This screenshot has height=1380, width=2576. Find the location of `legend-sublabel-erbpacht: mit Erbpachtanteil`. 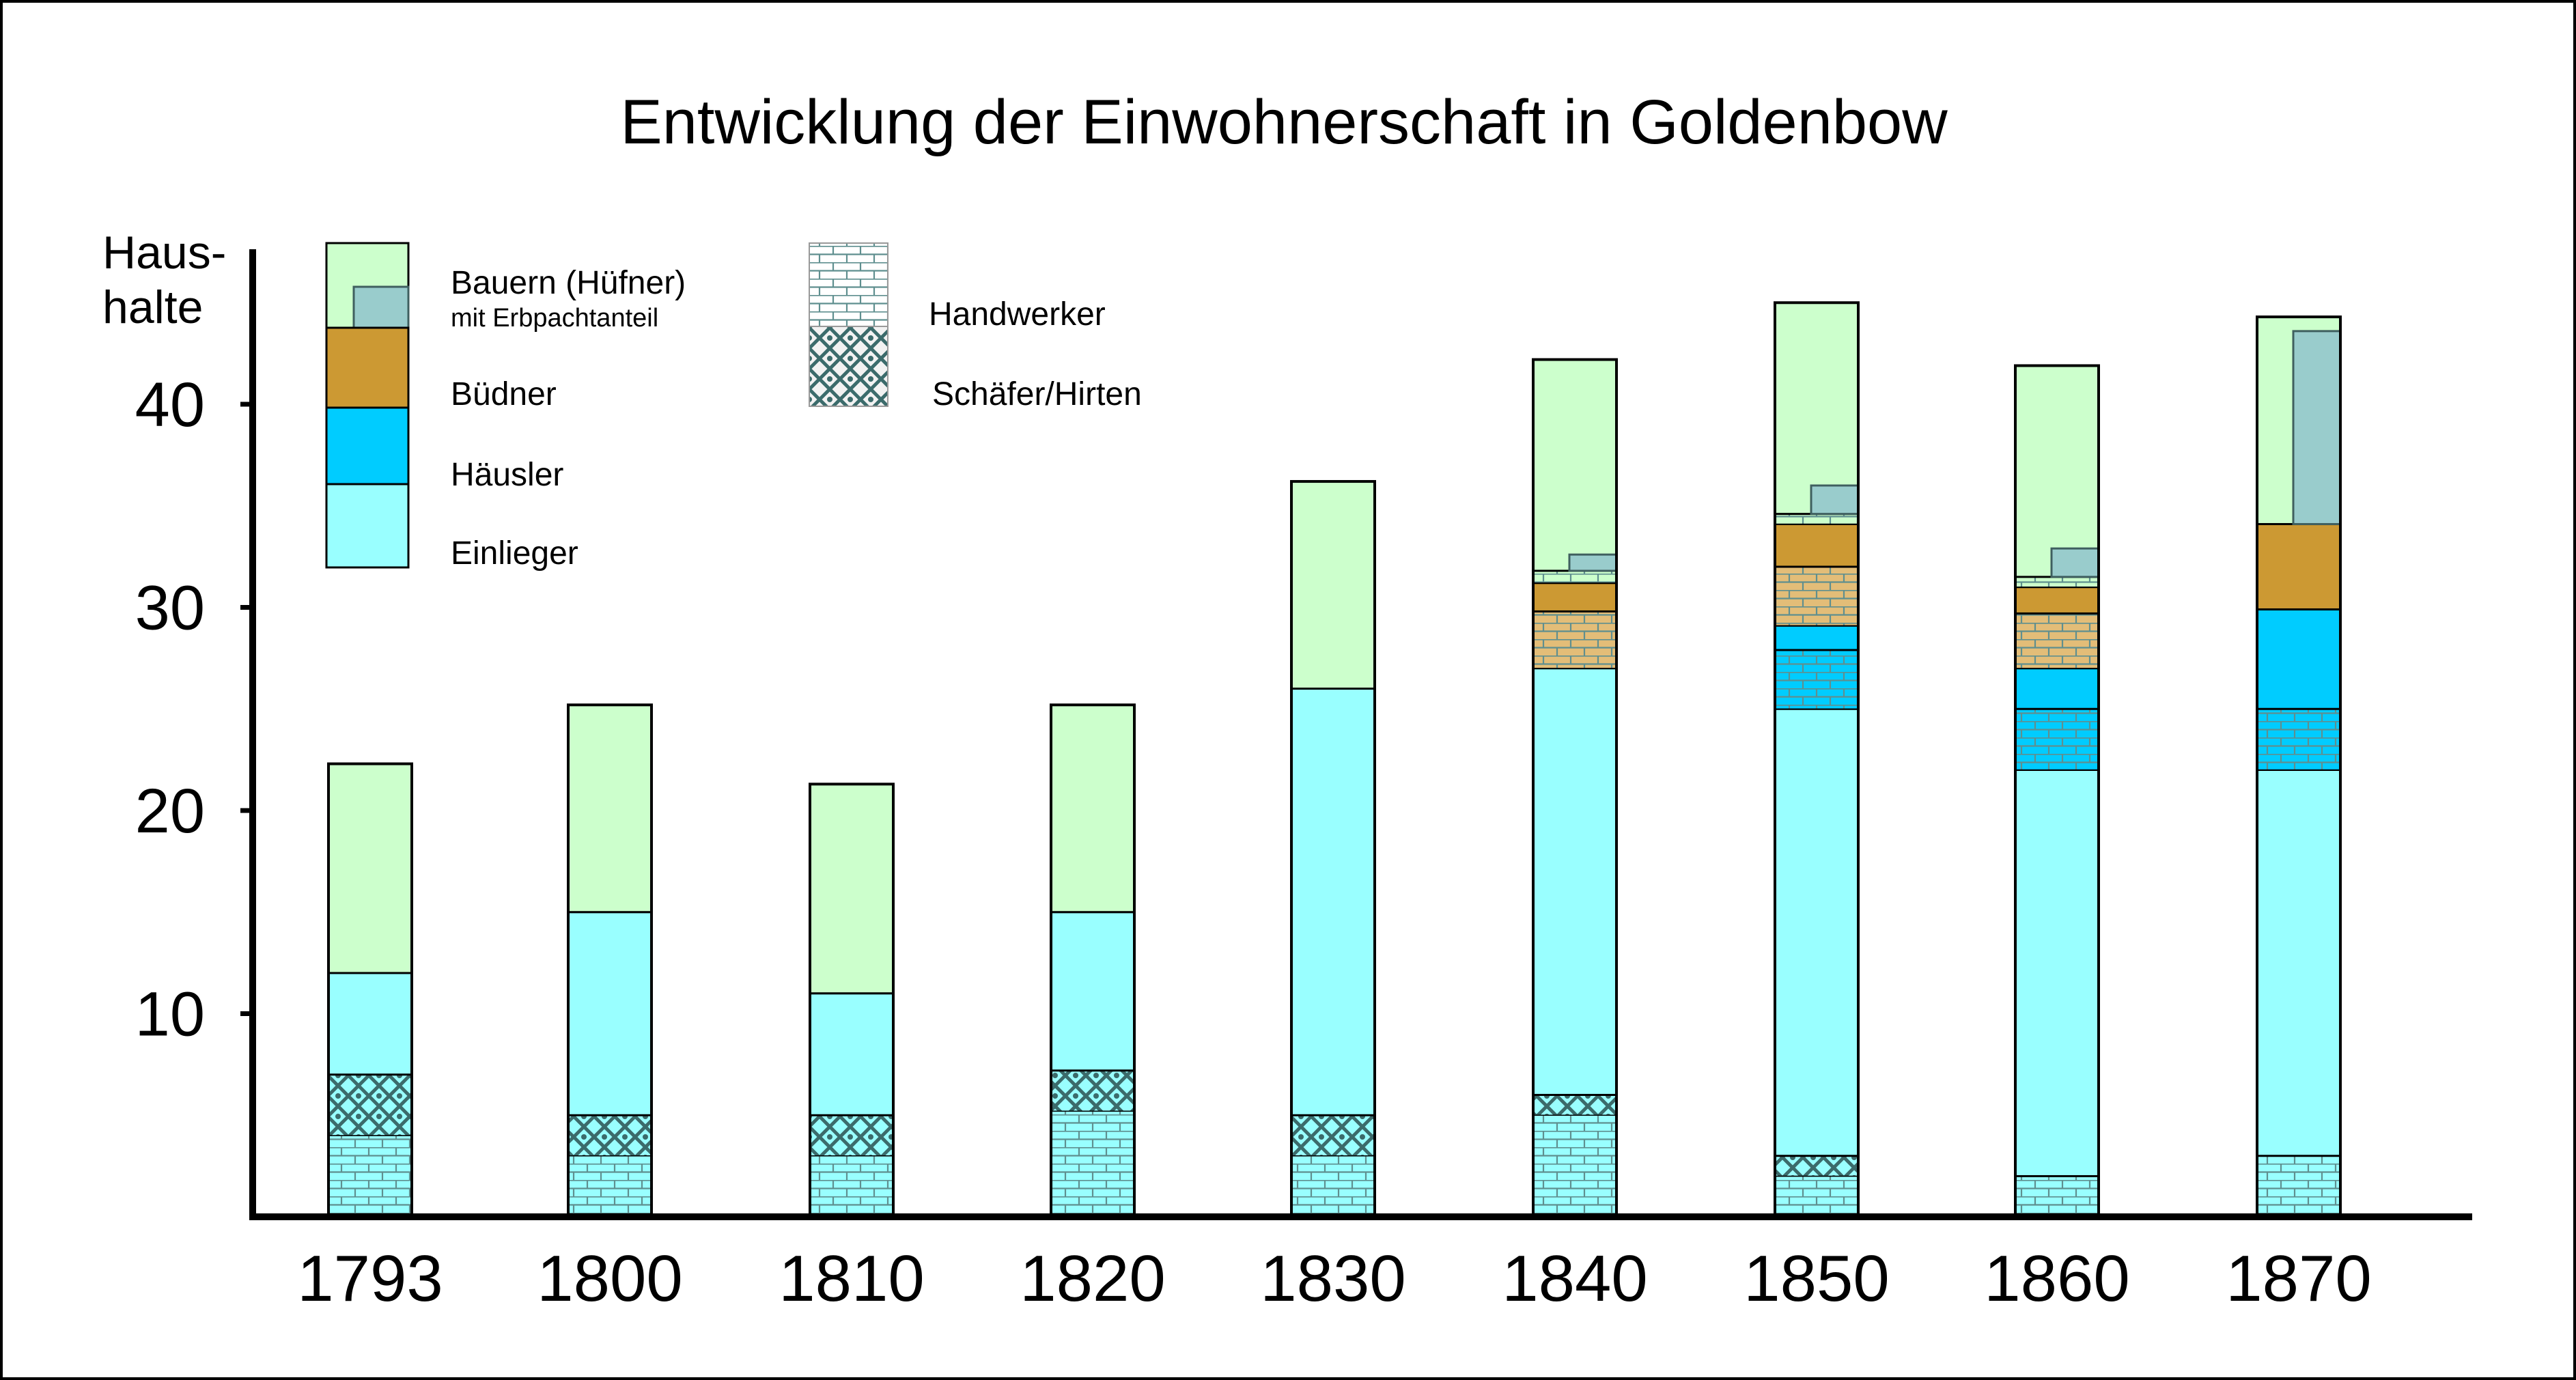

legend-sublabel-erbpacht: mit Erbpachtanteil is located at coordinates (554, 318).